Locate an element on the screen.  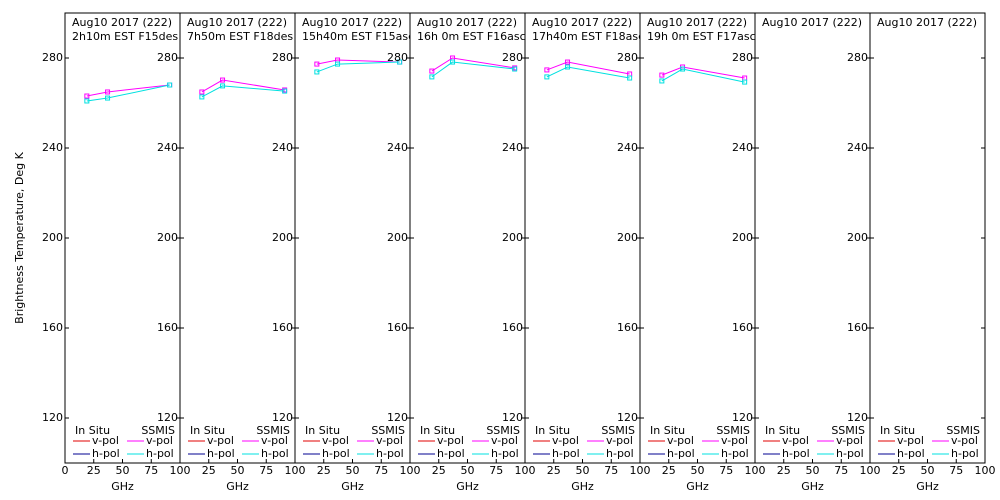
y-axis-label: Brightness Temperature, Deg K is located at coordinates (19, 237).